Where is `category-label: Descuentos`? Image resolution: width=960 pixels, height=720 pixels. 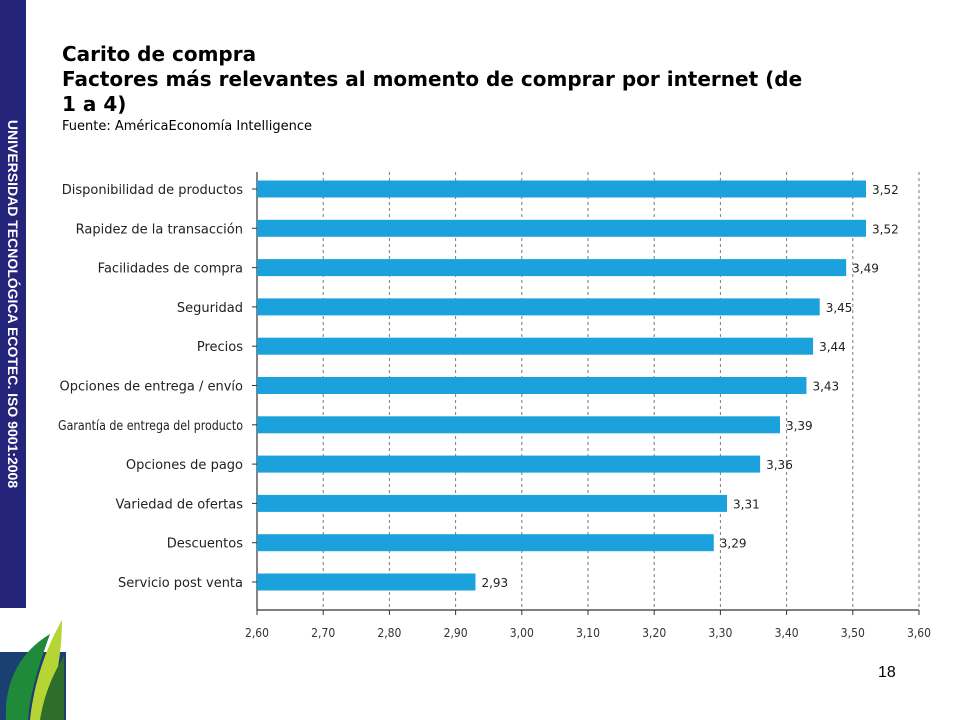 category-label: Descuentos is located at coordinates (205, 544).